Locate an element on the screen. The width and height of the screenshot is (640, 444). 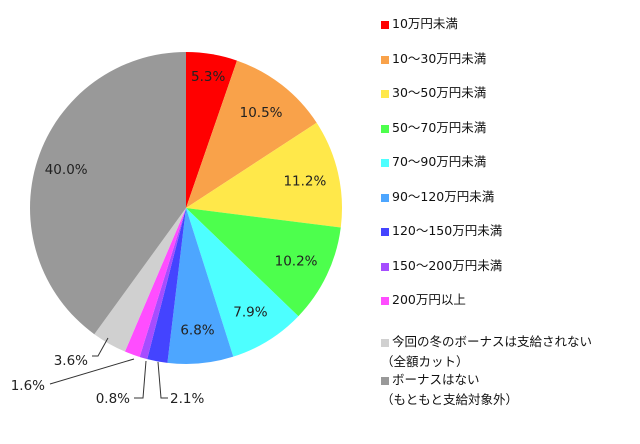
data-label: 11.2% is located at coordinates (304, 182).